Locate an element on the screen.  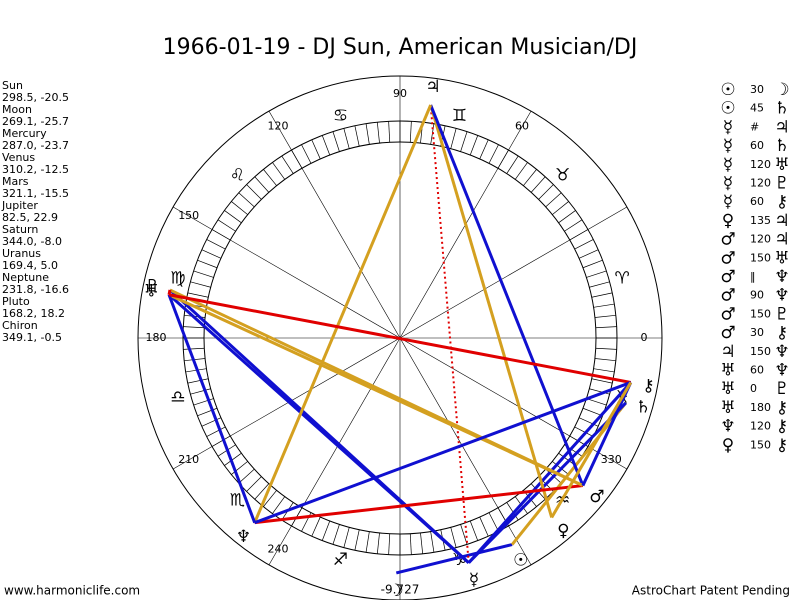
planet-position: 82.5, 22.9 is located at coordinates (30, 217).